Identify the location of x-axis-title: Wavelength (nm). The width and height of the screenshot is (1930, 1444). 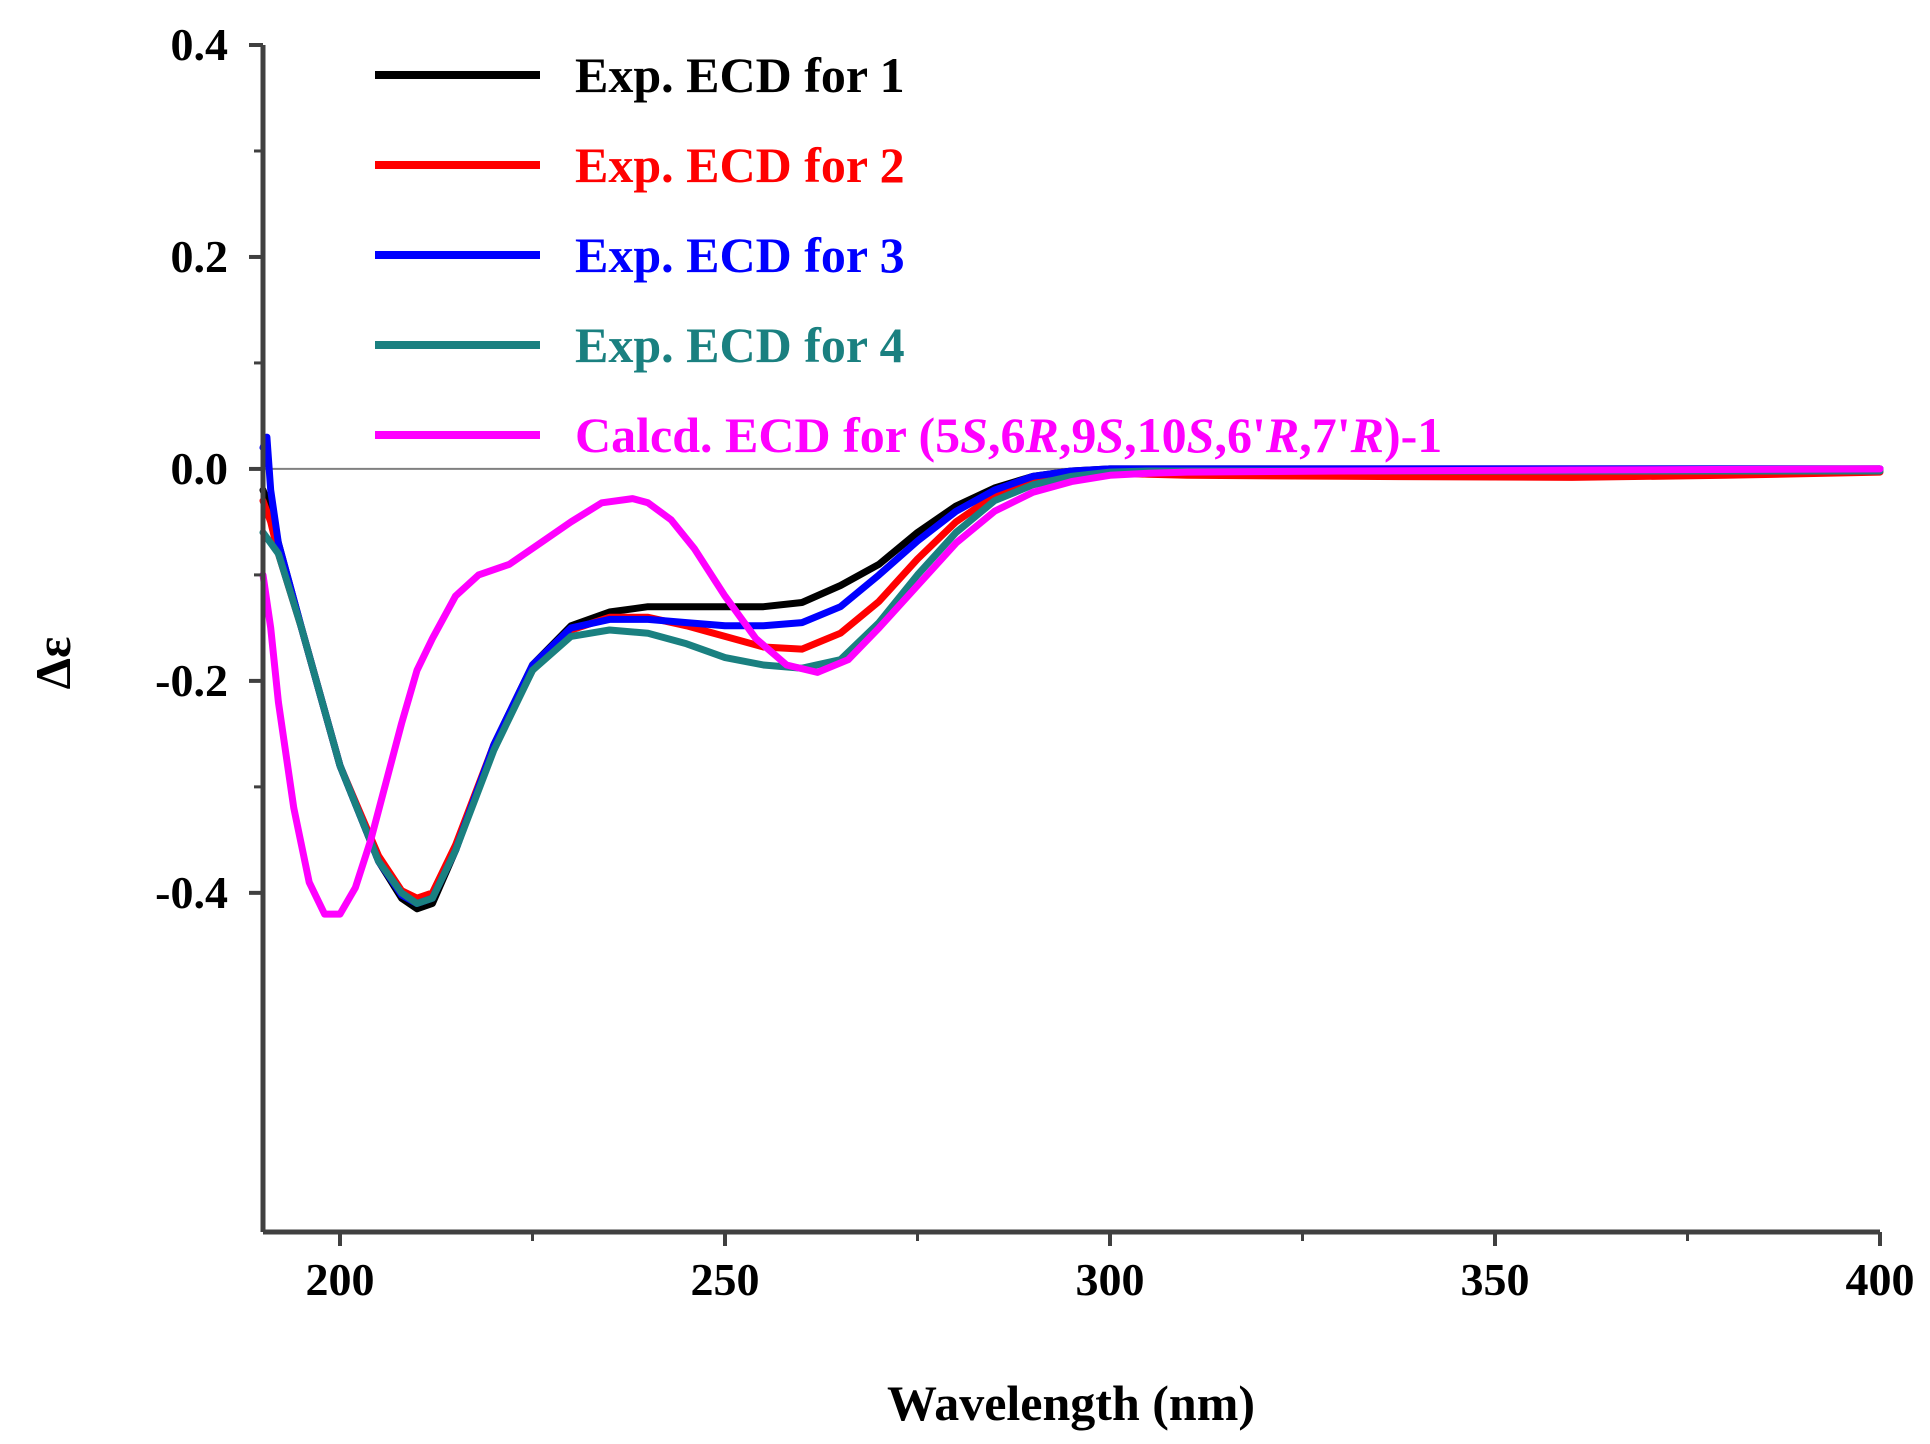
(1071, 1403).